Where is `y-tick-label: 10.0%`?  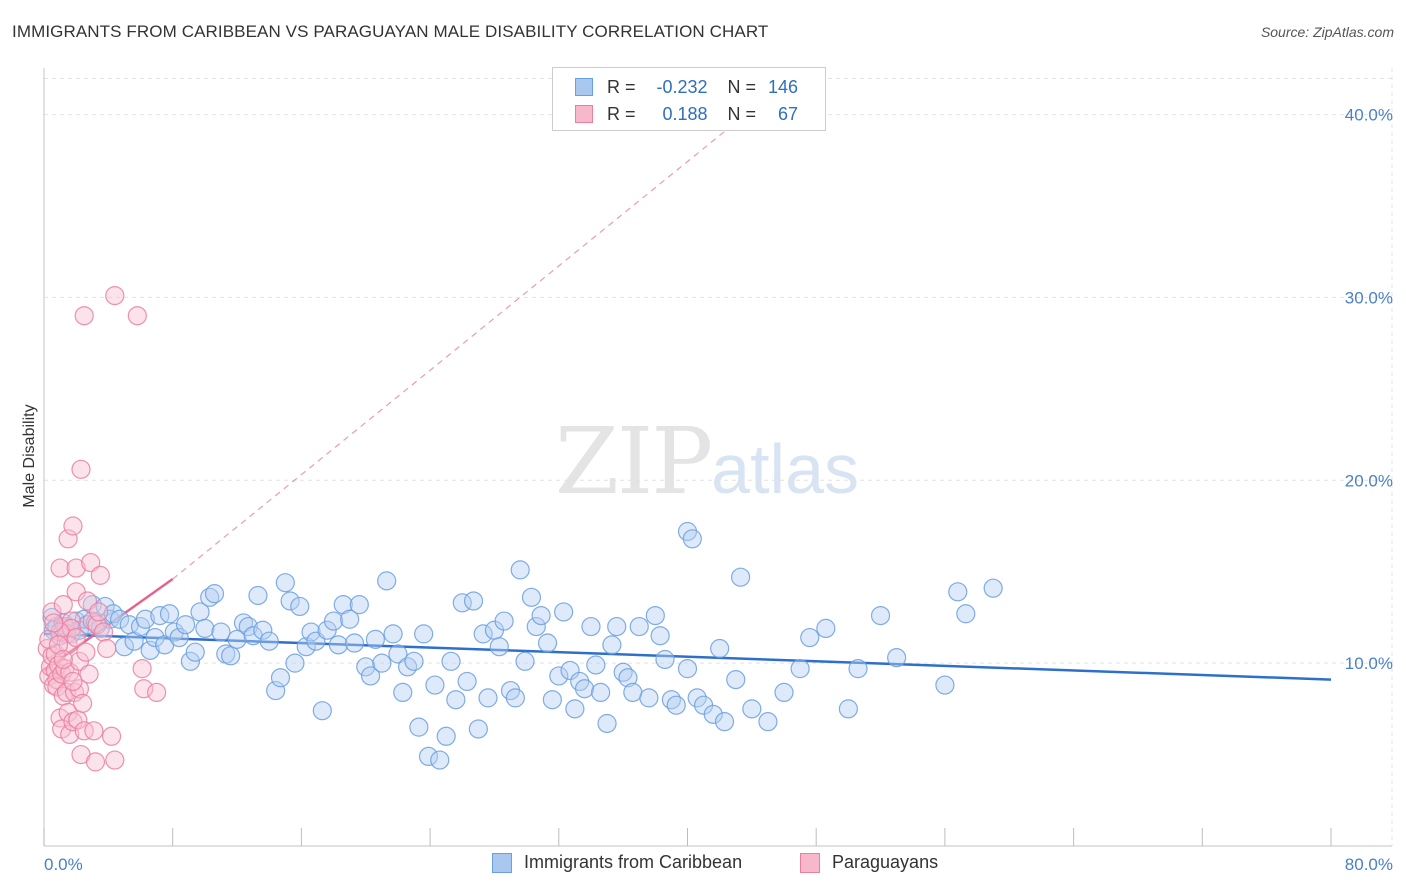
y-tick-label: 10.0% is located at coordinates (1369, 663).